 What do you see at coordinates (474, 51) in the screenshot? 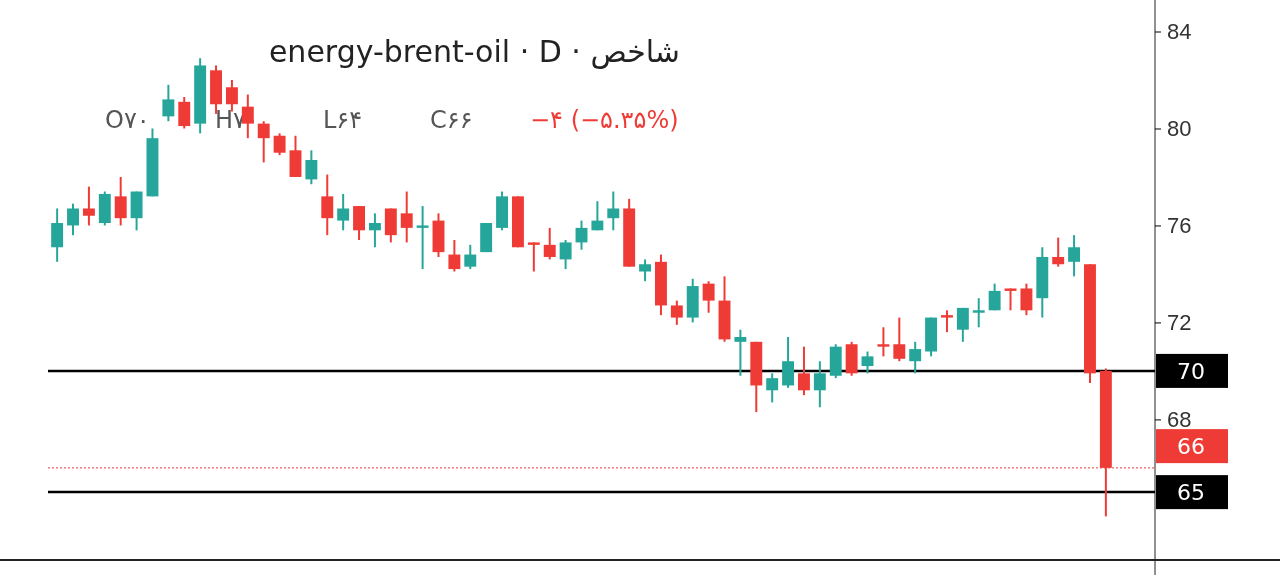
I see `text: energy-brent-oil · D · شاخص` at bounding box center [474, 51].